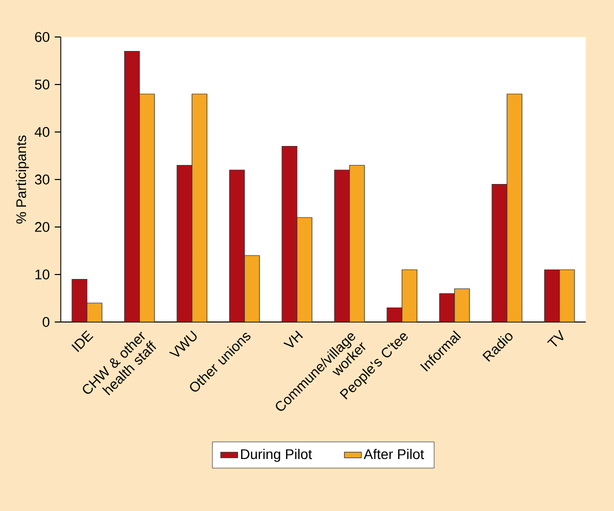  I want to click on y-tick-label: 40, so click(42, 132).